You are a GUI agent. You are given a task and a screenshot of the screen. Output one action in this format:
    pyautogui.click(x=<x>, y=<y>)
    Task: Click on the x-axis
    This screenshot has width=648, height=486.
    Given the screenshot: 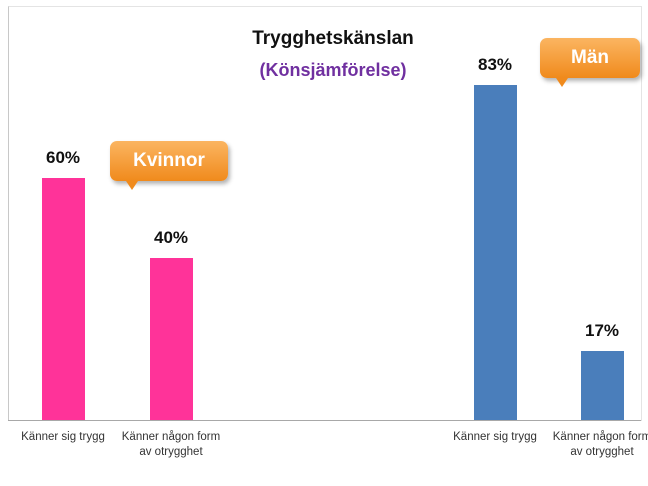 What is the action you would take?
    pyautogui.click(x=324, y=420)
    